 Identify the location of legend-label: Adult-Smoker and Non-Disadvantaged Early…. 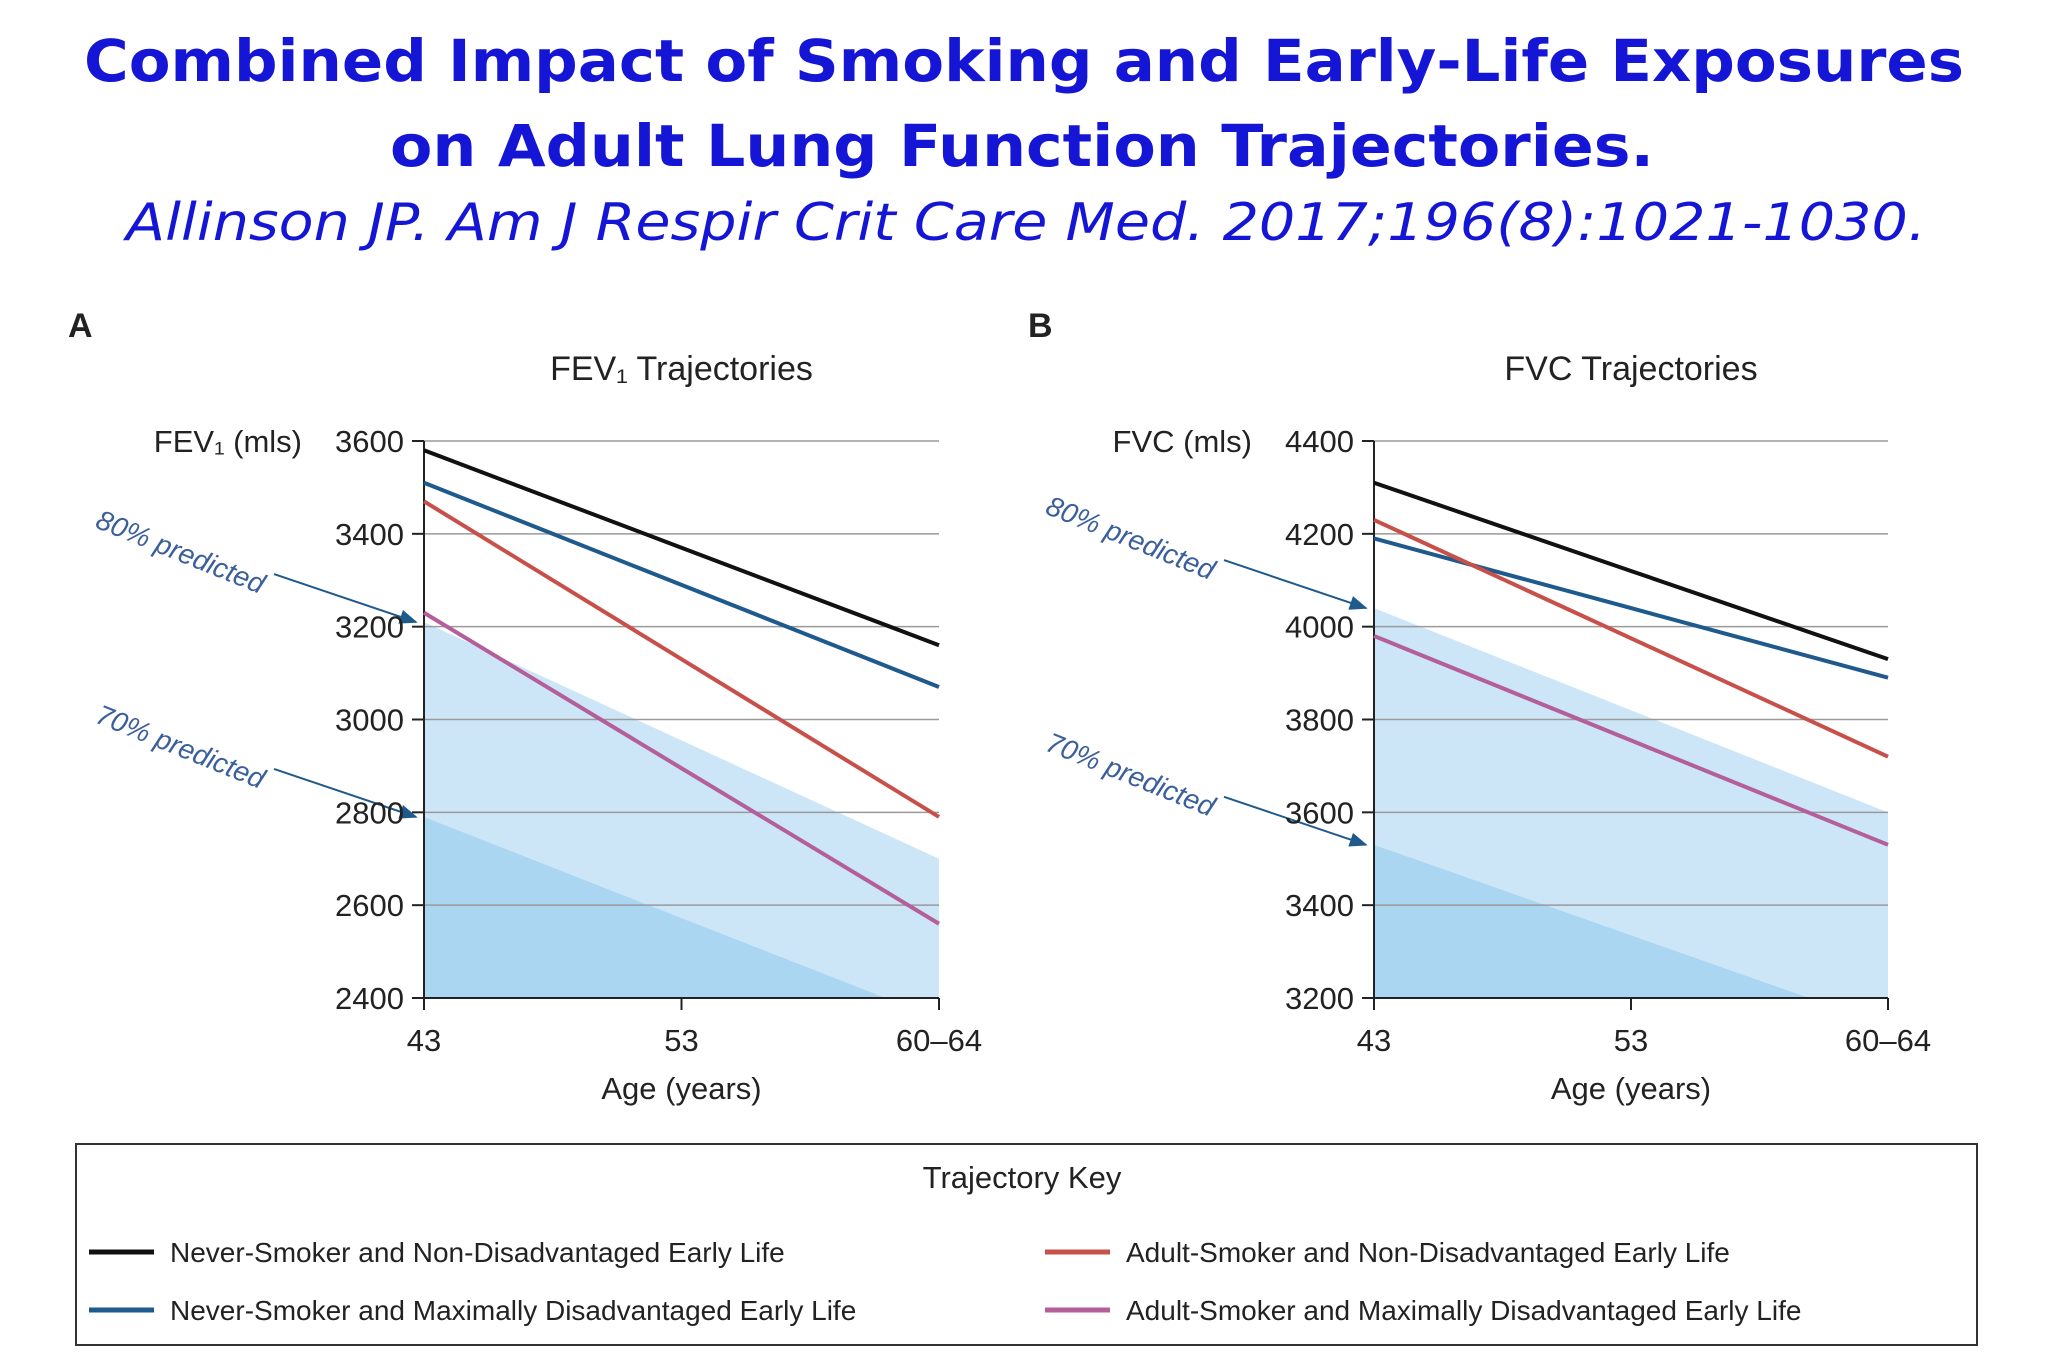
(1428, 1252).